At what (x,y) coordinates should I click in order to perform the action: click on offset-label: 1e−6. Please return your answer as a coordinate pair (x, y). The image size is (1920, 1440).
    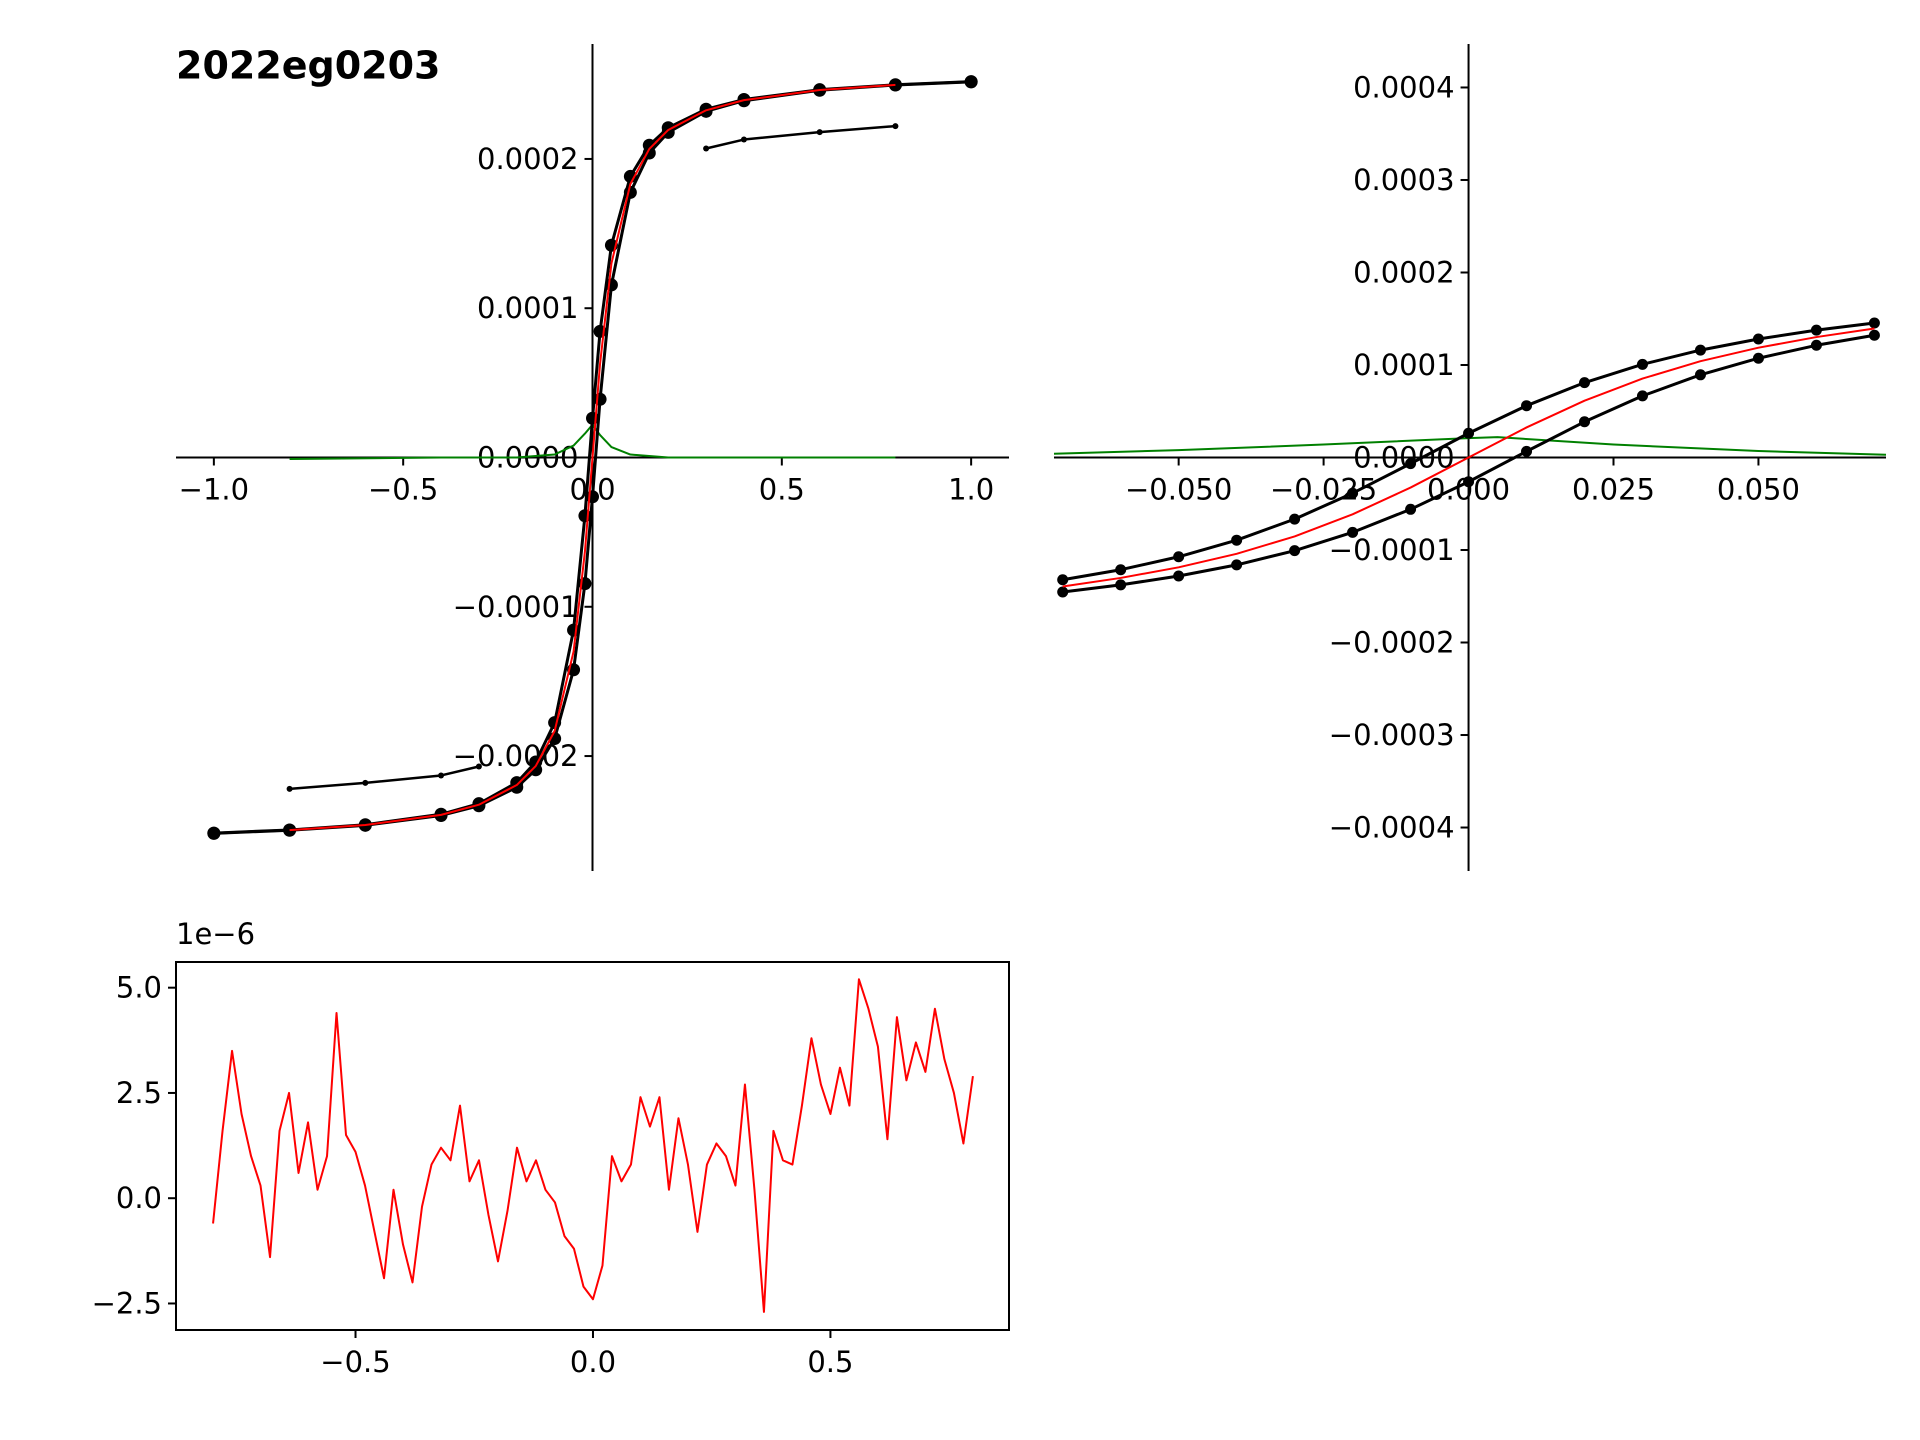
    Looking at the image, I should click on (215, 934).